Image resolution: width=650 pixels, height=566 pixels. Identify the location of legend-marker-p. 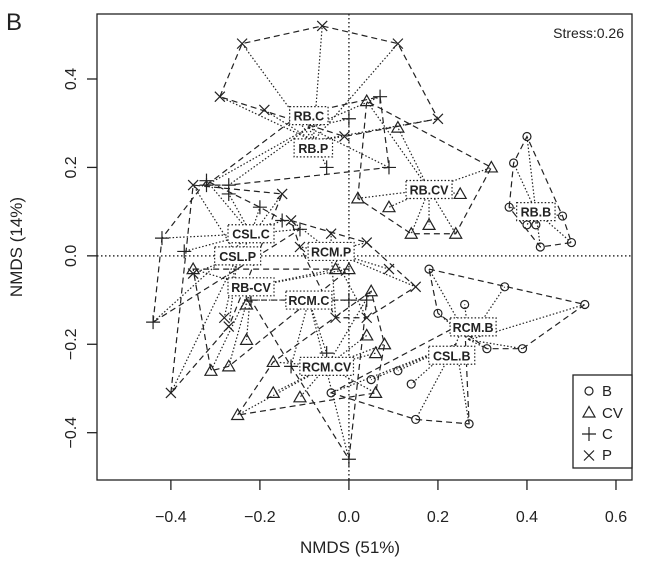
(589, 455).